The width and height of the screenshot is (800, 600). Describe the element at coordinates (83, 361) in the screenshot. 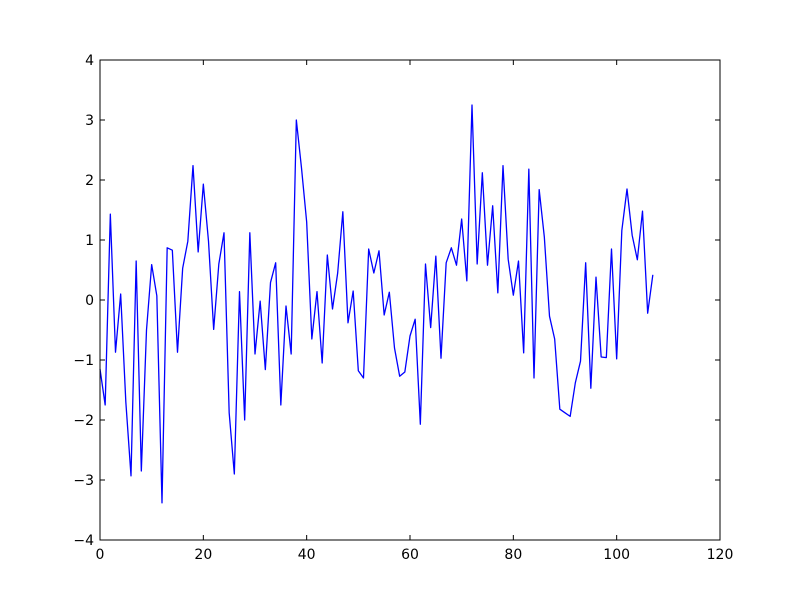

I see `y-tick-label: −1` at that location.